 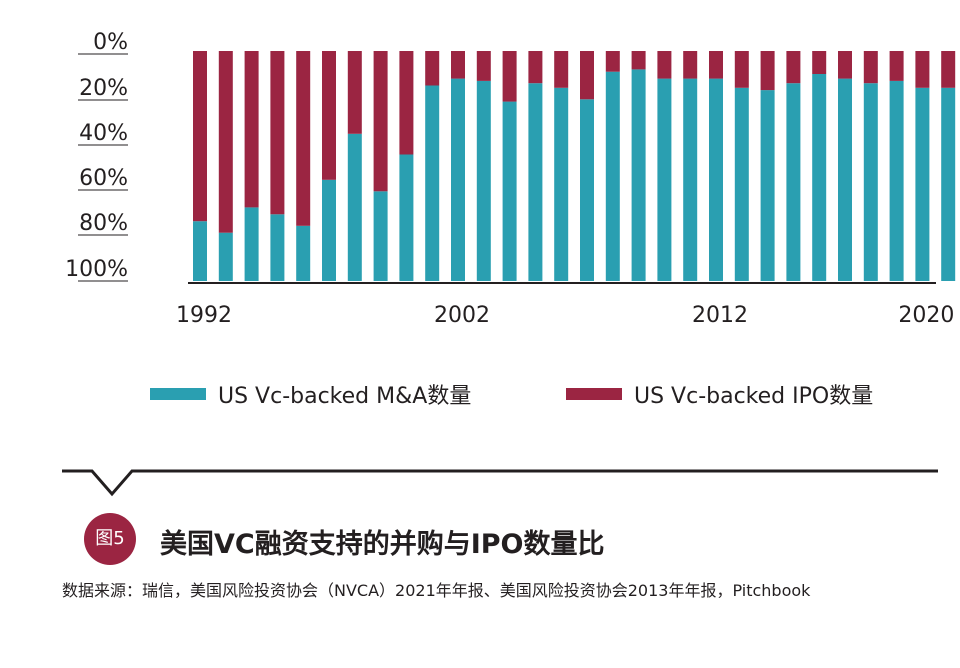 What do you see at coordinates (511, 396) in the screenshot?
I see `legend: US Vc-backed M&A数量 US Vc-backed IPO数量` at bounding box center [511, 396].